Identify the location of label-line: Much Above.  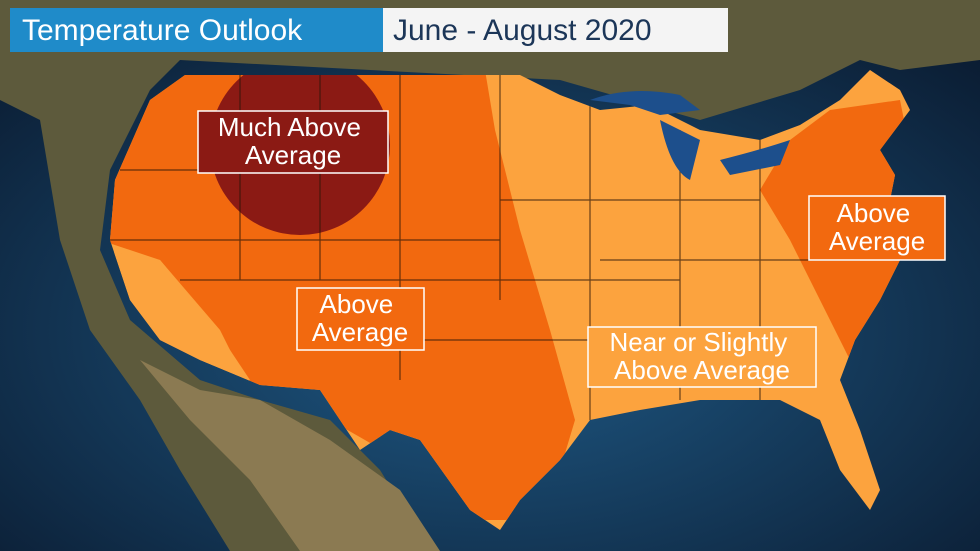
(289, 127).